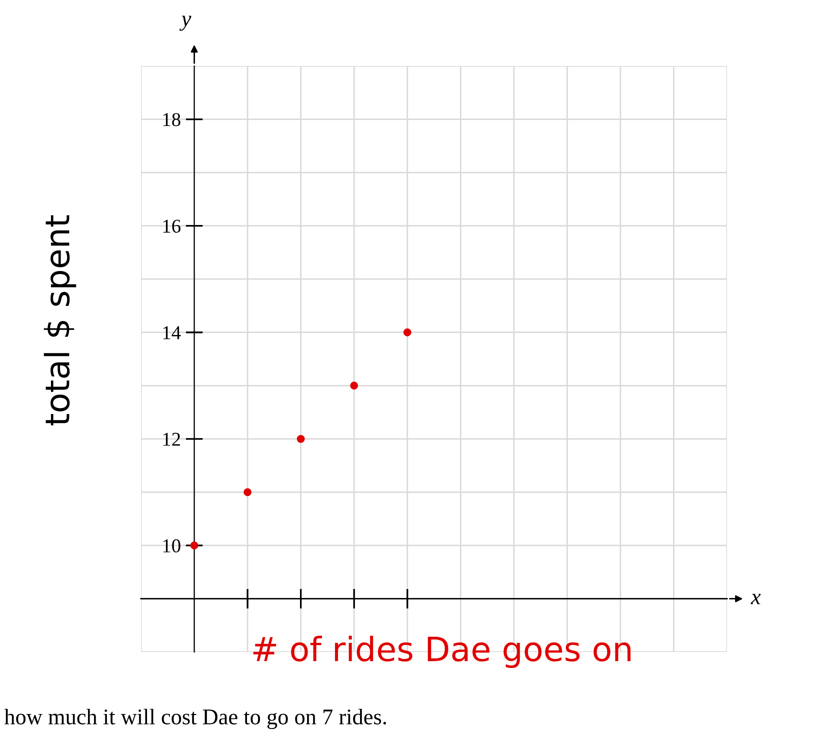 This screenshot has width=834, height=745. Describe the element at coordinates (60, 320) in the screenshot. I see `text: total $ spent` at that location.